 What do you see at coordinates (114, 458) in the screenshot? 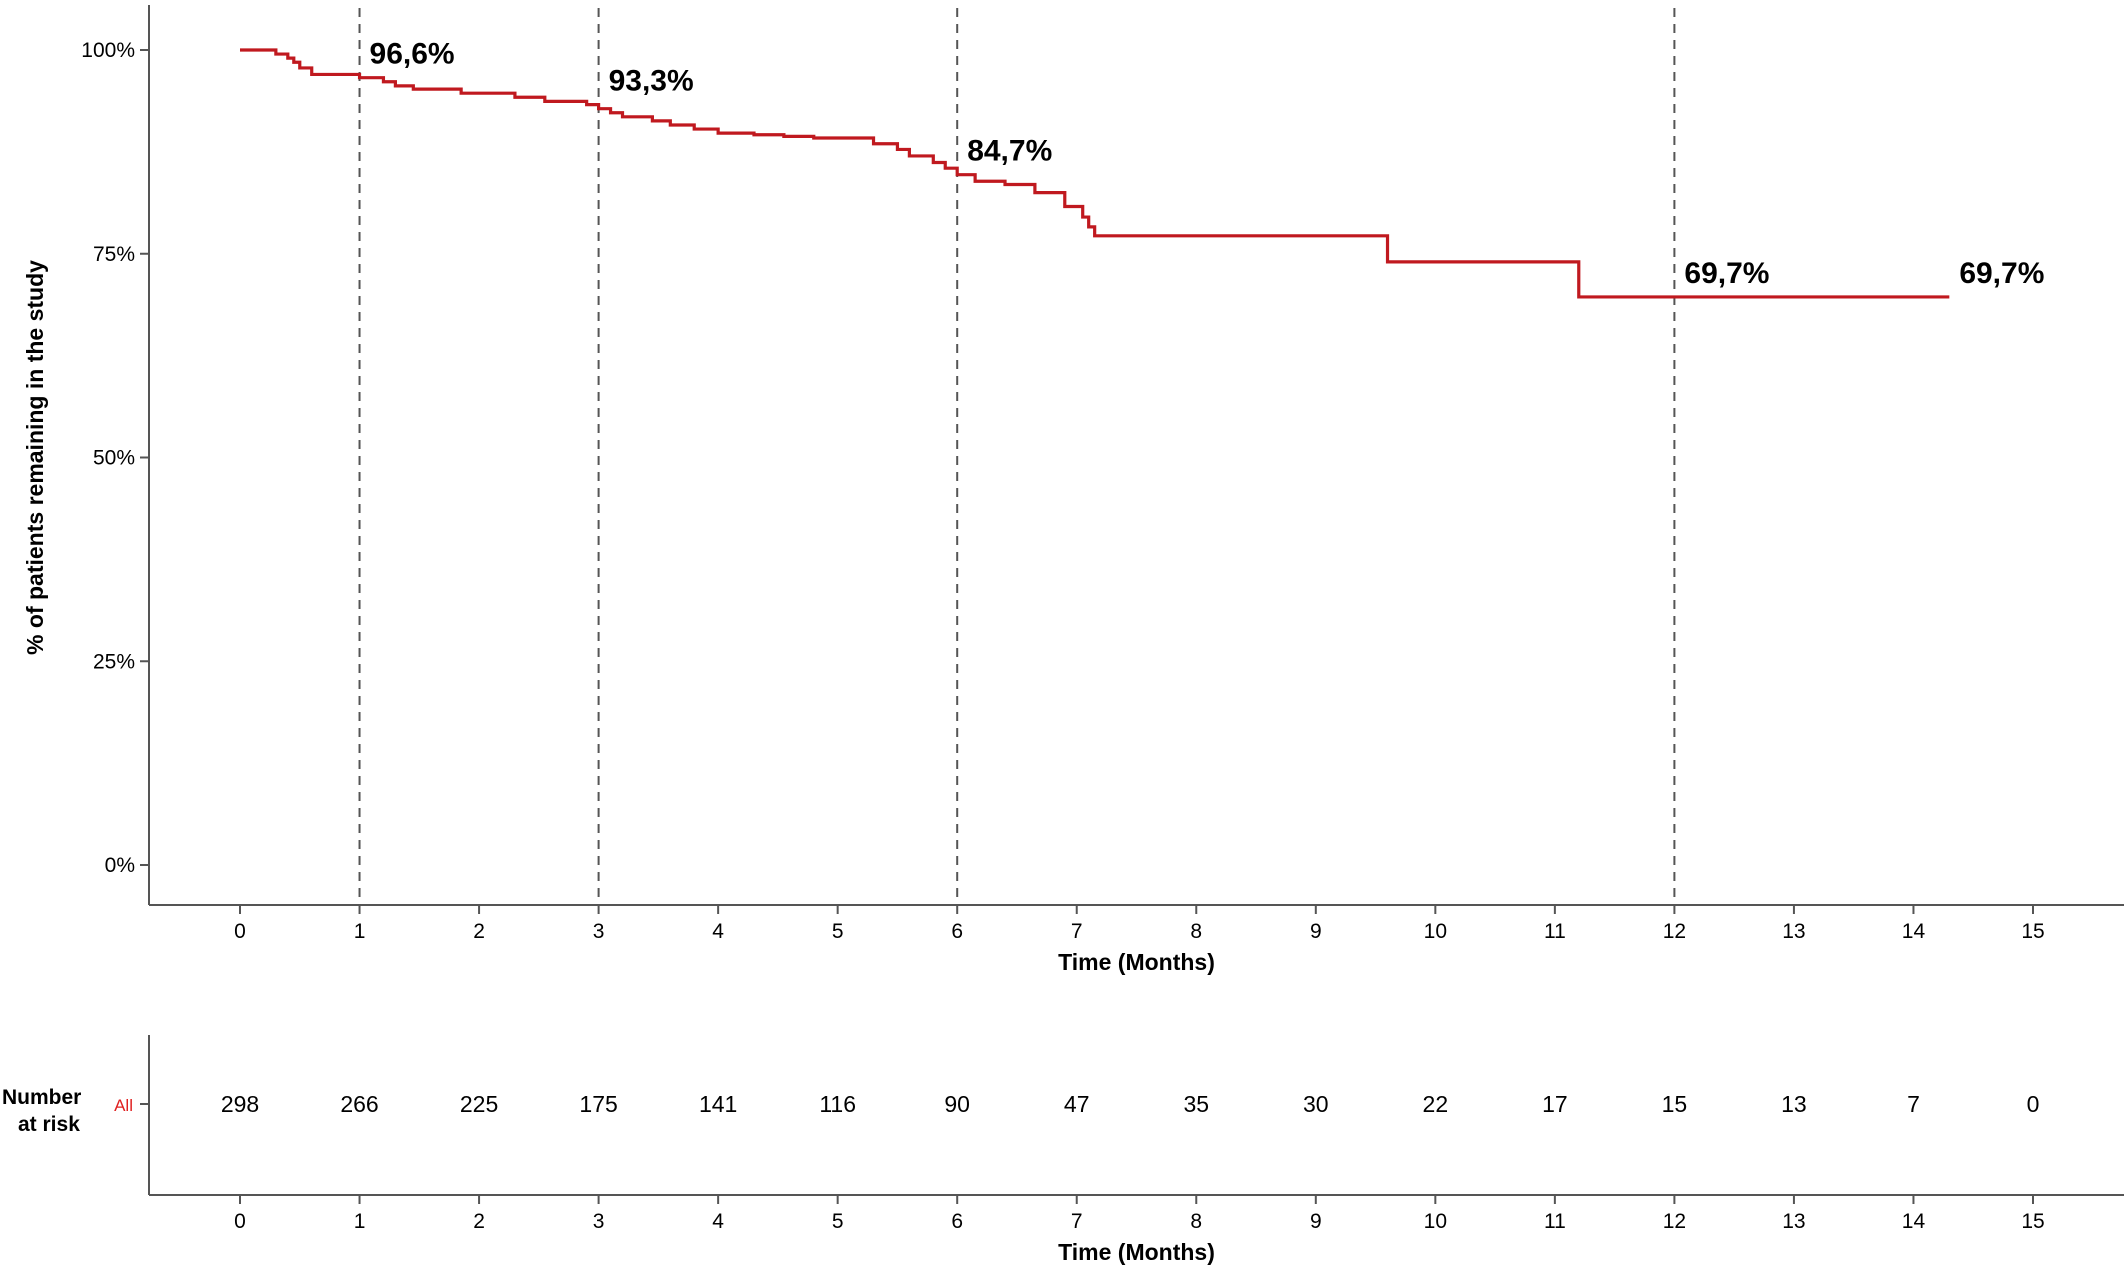
I see `y-tick-label: 50%` at bounding box center [114, 458].